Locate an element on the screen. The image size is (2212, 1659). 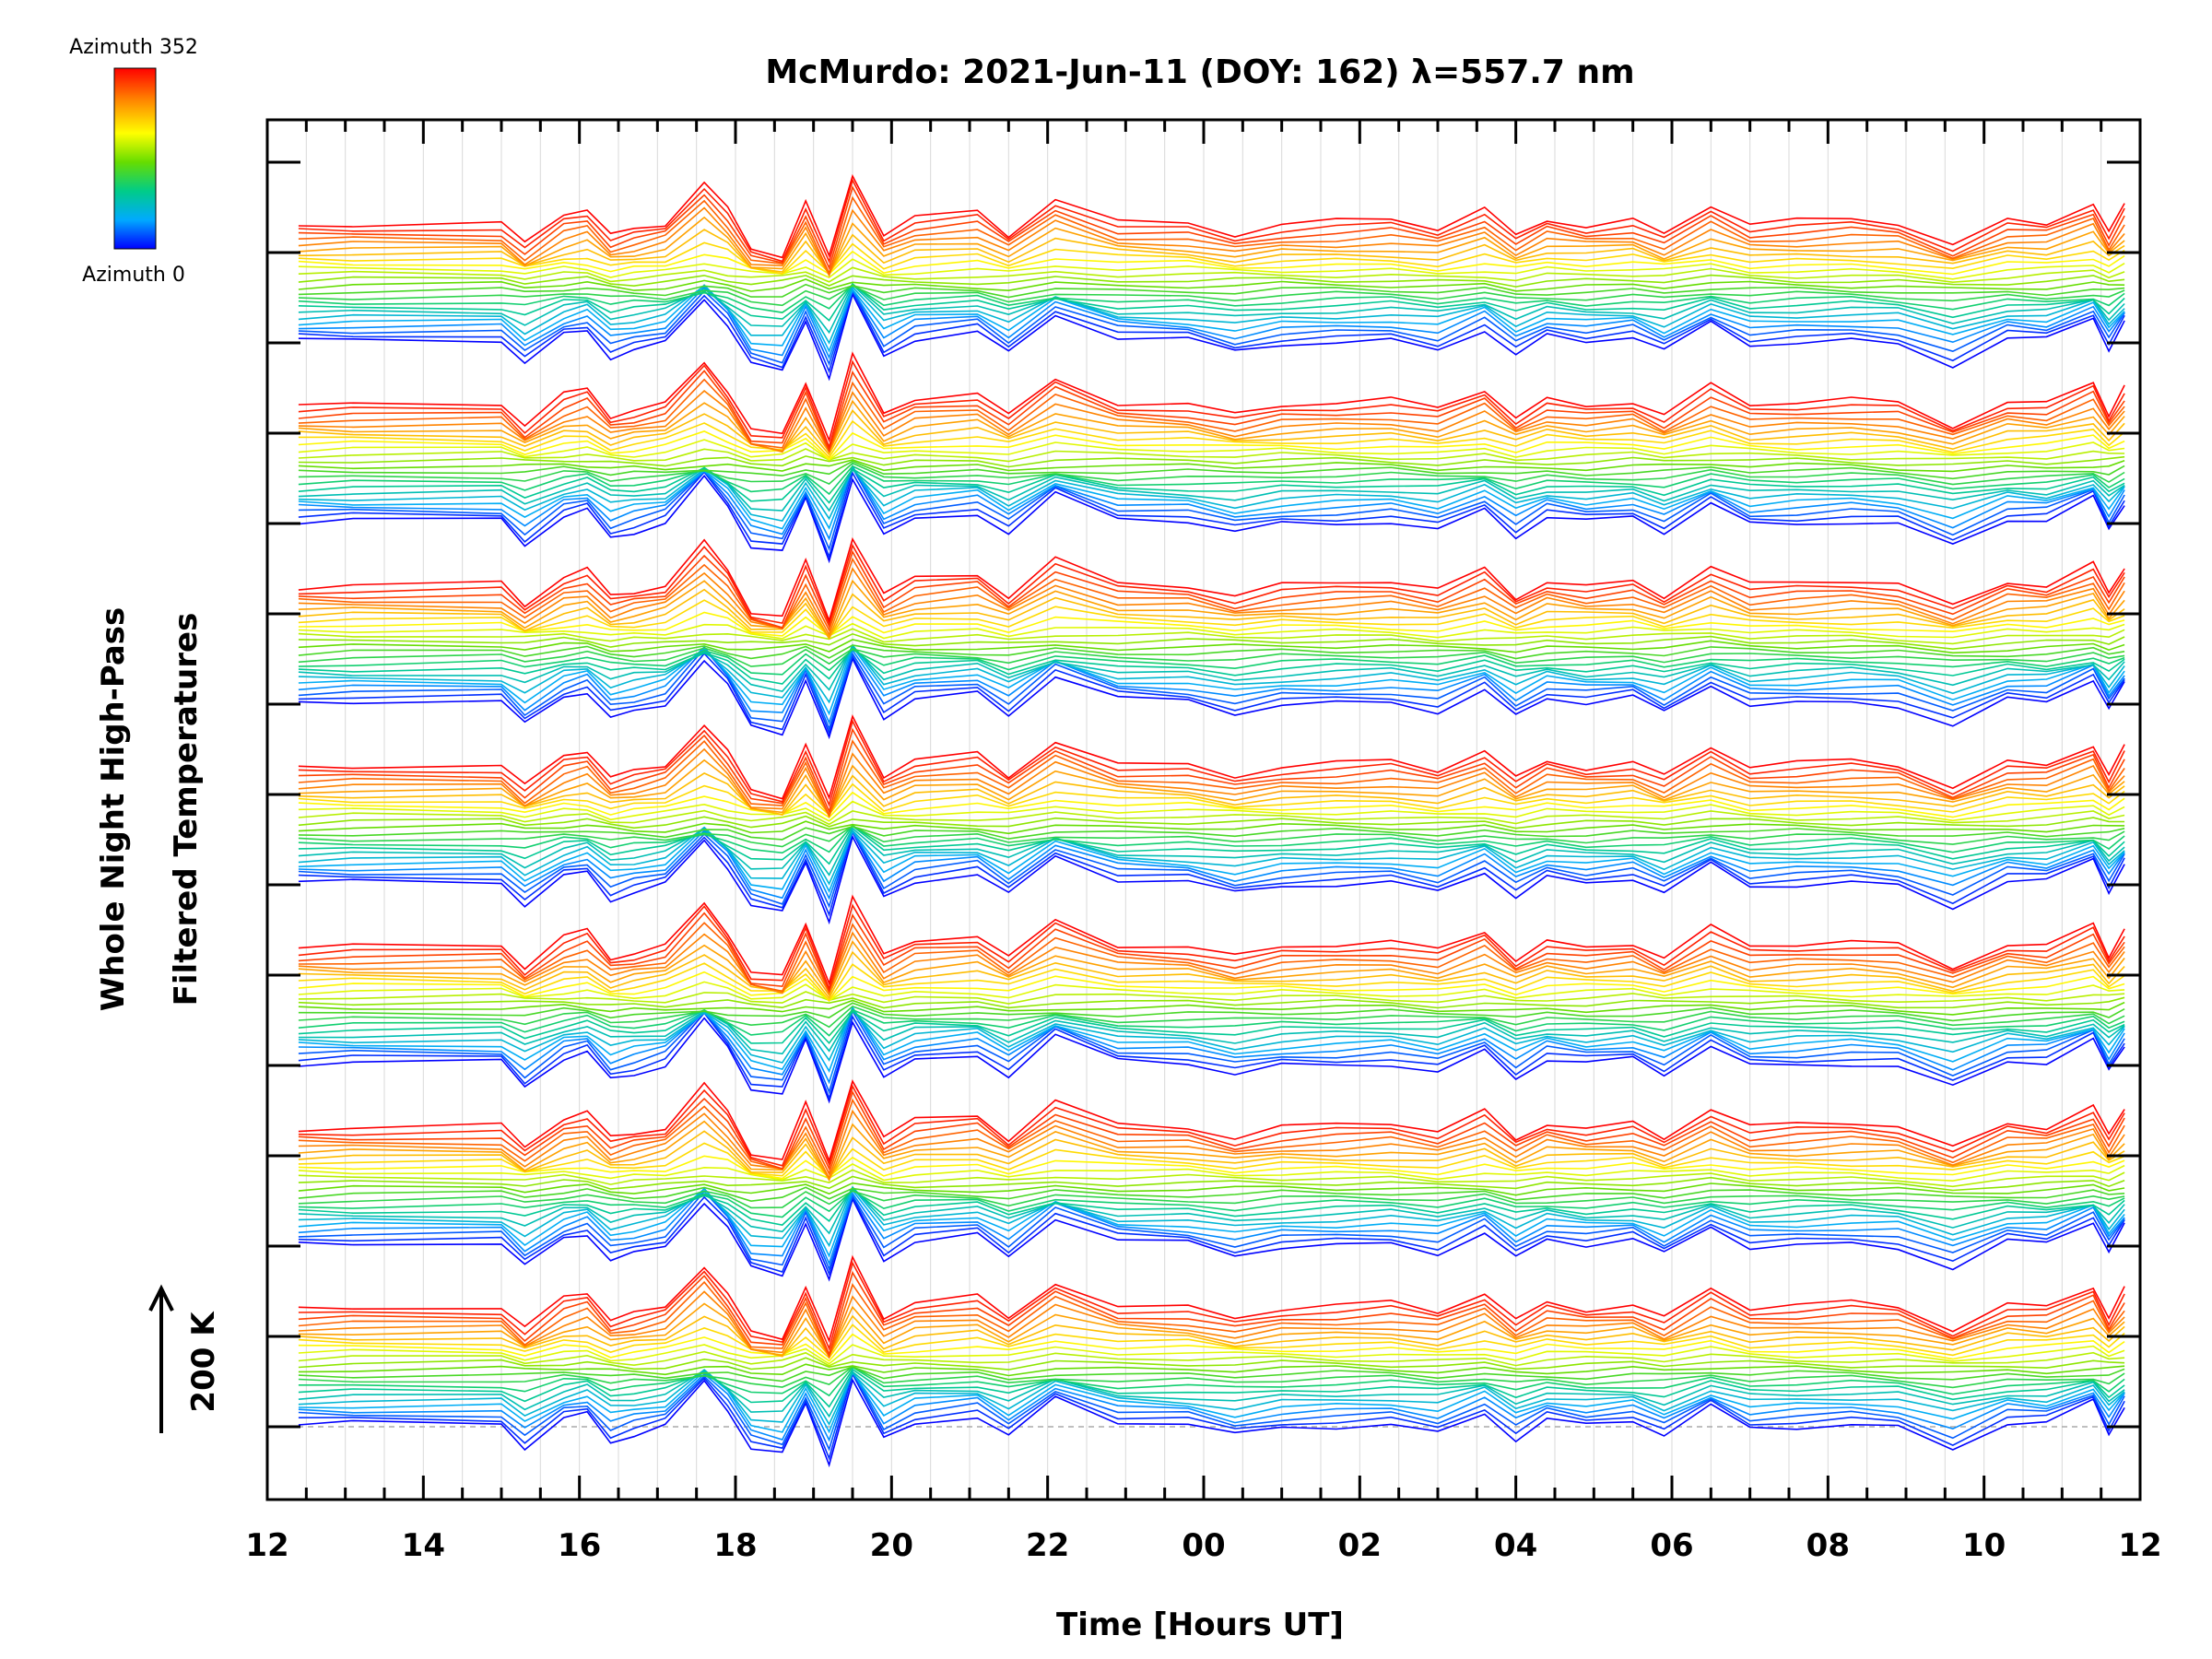
x-tick-label: 10 is located at coordinates (1984, 1545).